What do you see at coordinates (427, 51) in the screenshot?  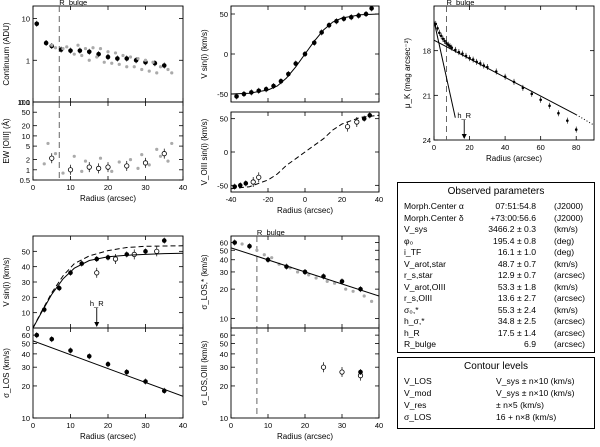 I see `y-tick-label: 18` at bounding box center [427, 51].